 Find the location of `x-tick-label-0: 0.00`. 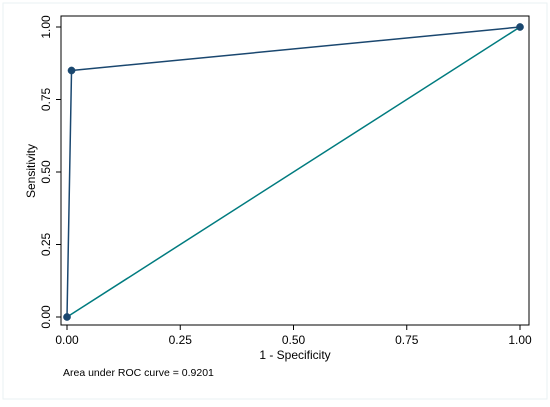

x-tick-label-0: 0.00 is located at coordinates (67, 340).